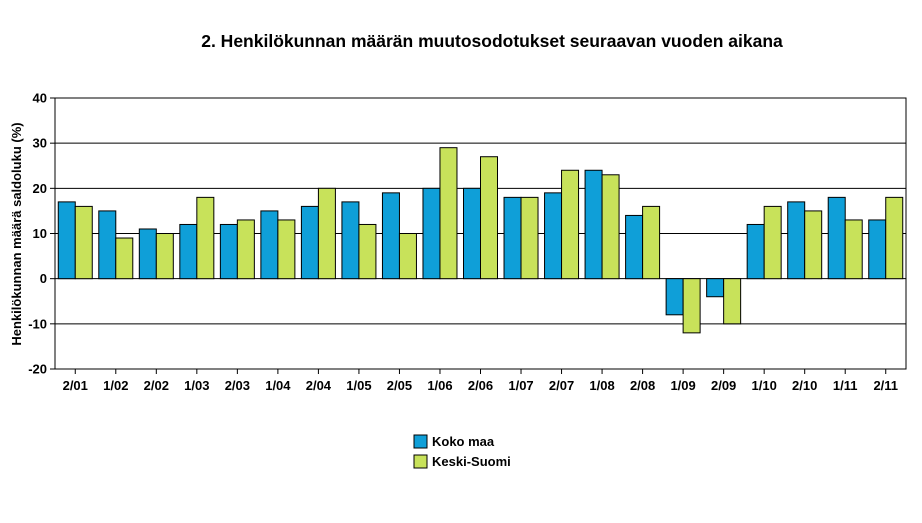  I want to click on x-tick-label: 1/02, so click(115, 385).